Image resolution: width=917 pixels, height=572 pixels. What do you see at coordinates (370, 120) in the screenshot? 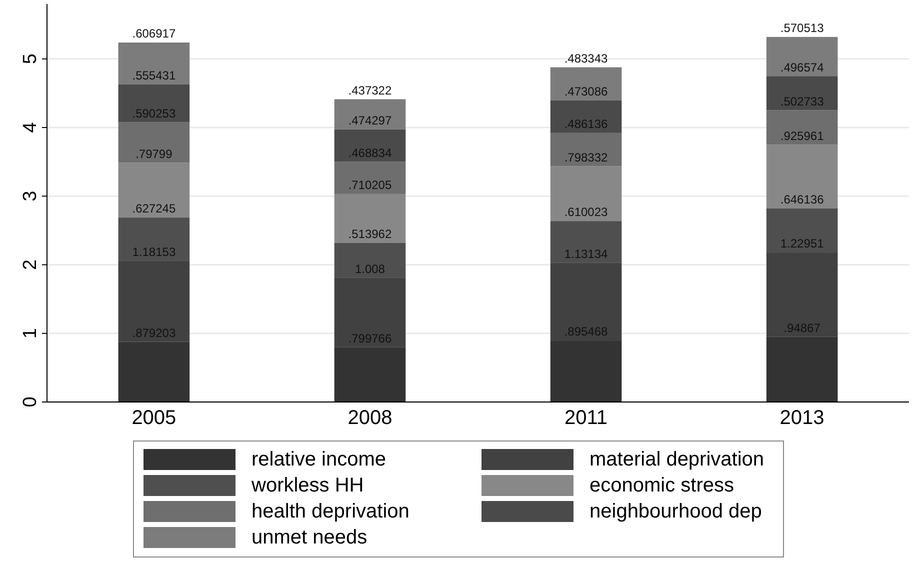
I see `data-label: .474297` at bounding box center [370, 120].